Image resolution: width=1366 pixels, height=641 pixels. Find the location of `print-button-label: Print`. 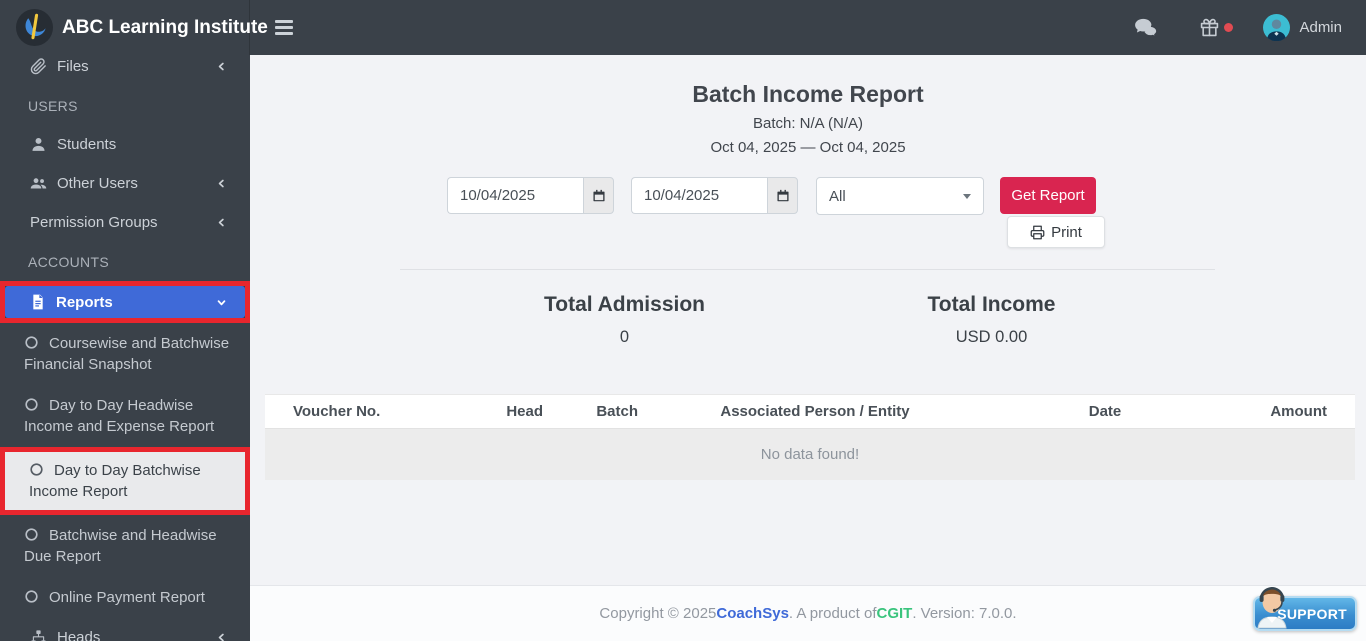

print-button-label: Print is located at coordinates (1066, 232).